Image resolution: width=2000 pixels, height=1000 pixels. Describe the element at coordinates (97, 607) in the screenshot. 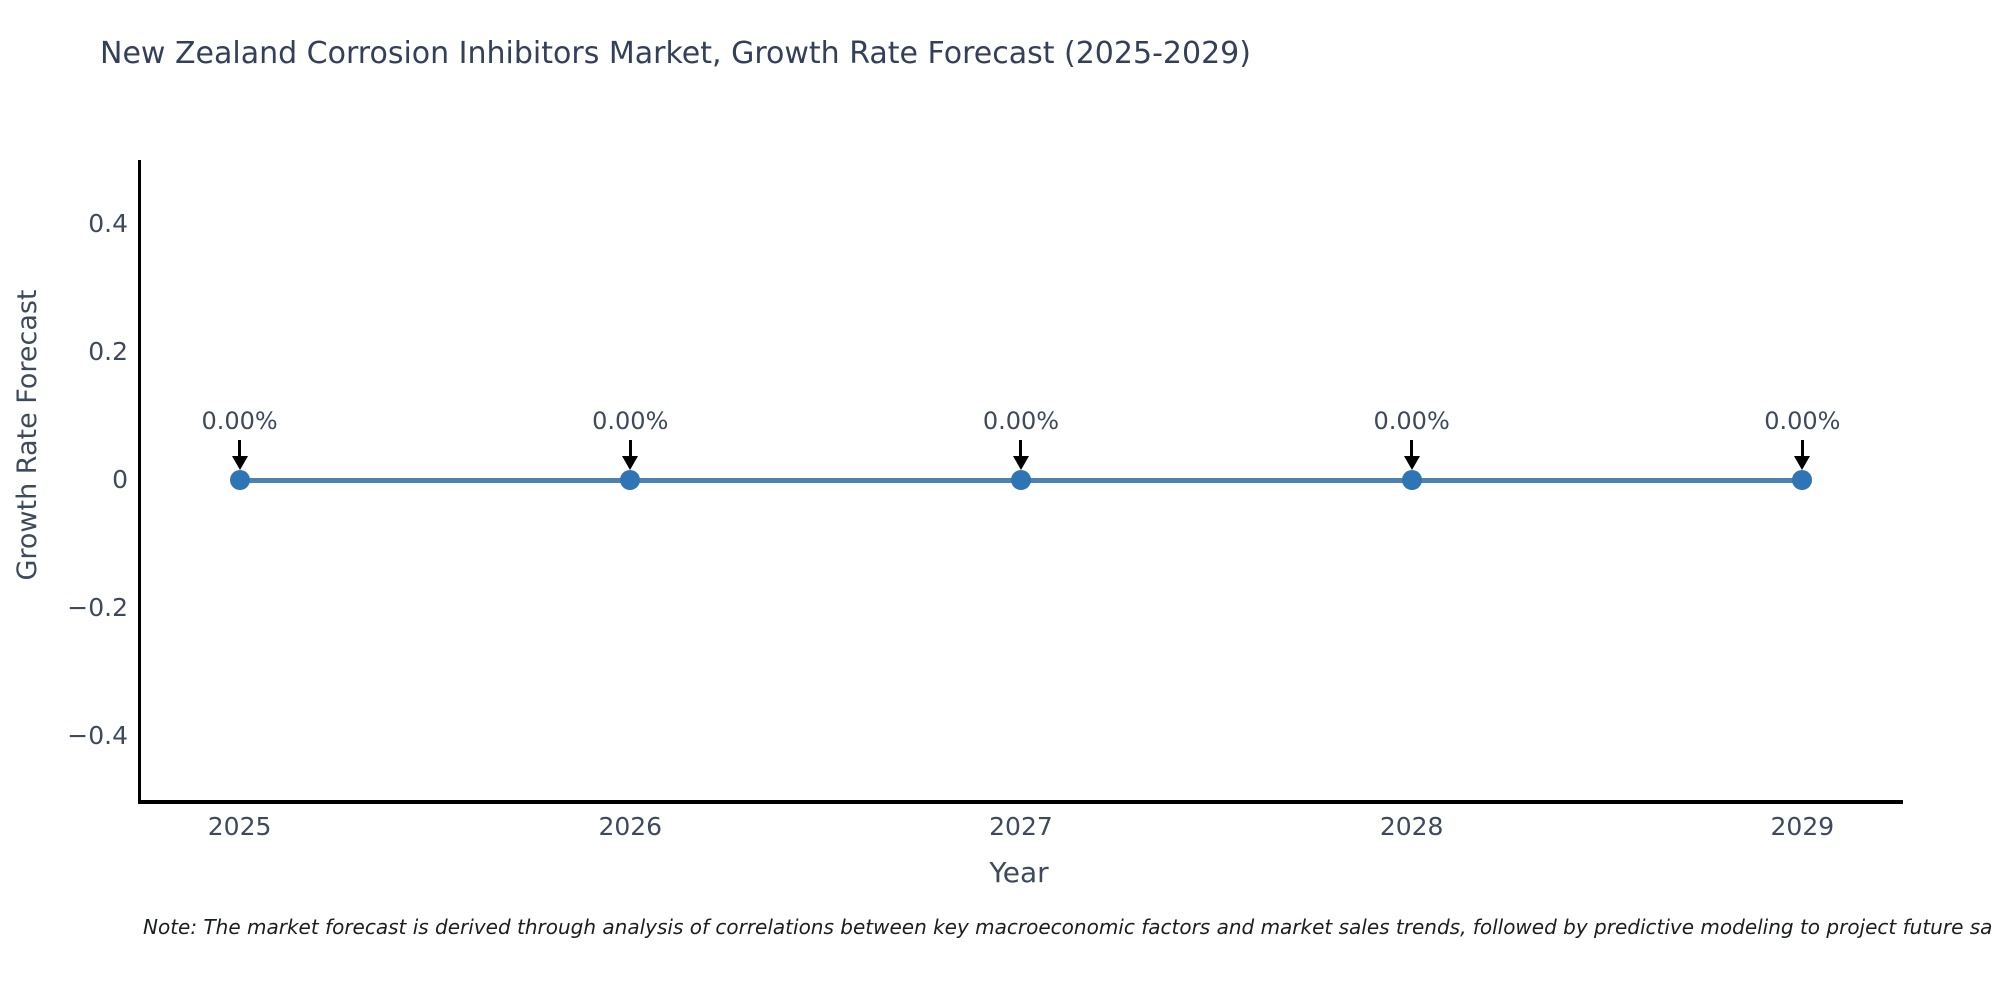

I see `y-tick-label: −0.2` at that location.